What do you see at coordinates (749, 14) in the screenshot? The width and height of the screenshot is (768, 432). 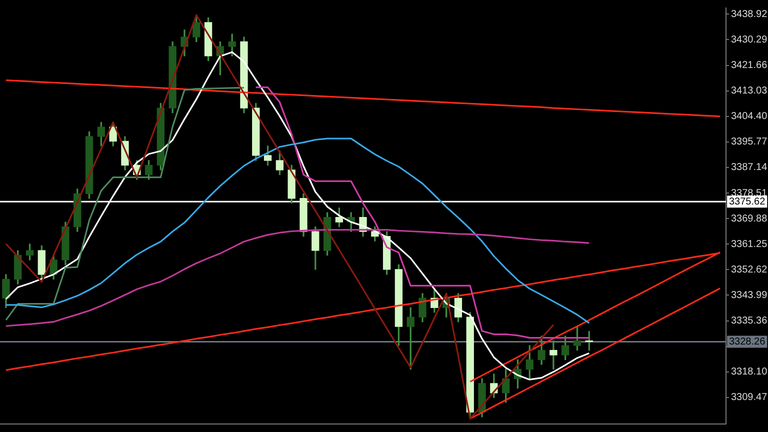 I see `y-tick-label: 3438.92` at bounding box center [749, 14].